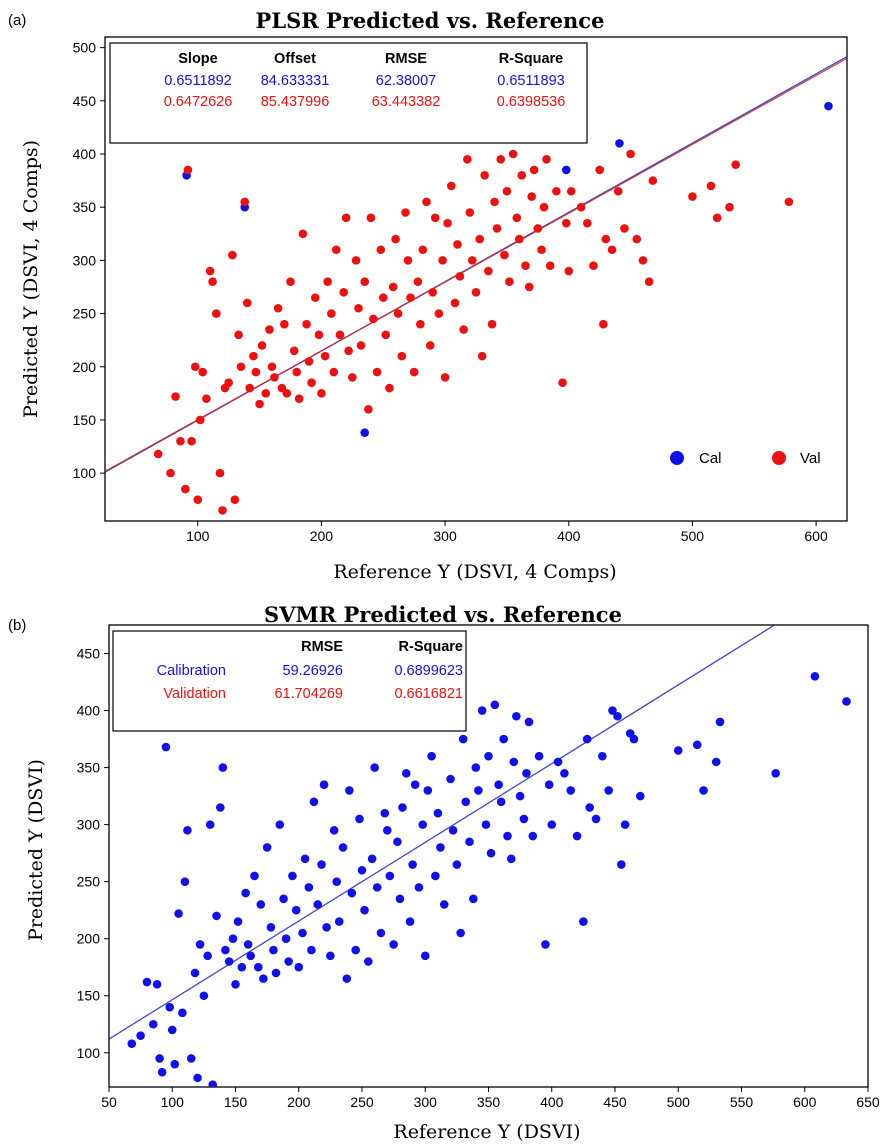 The image size is (896, 1145). I want to click on x-axis-title: Reference Y (DSVI, 4 Comps), so click(474, 572).